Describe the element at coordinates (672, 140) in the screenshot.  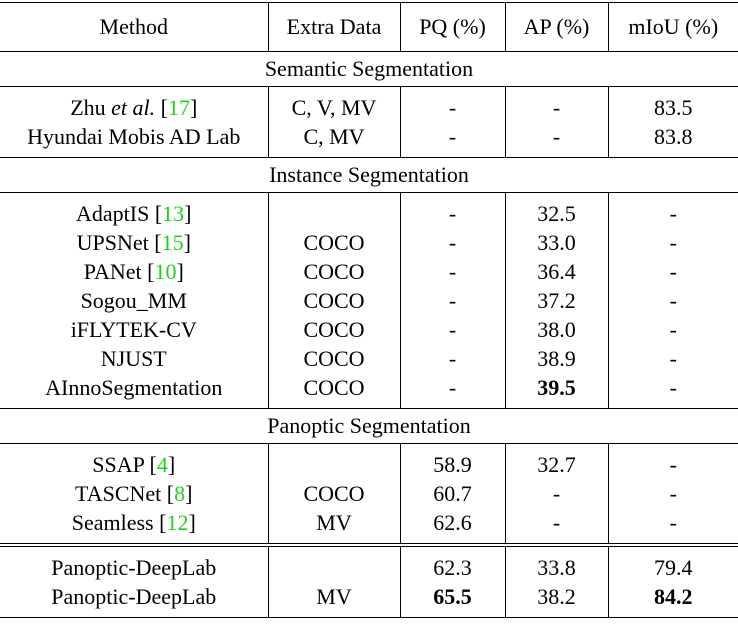
I see `value-cell: 83.8` at that location.